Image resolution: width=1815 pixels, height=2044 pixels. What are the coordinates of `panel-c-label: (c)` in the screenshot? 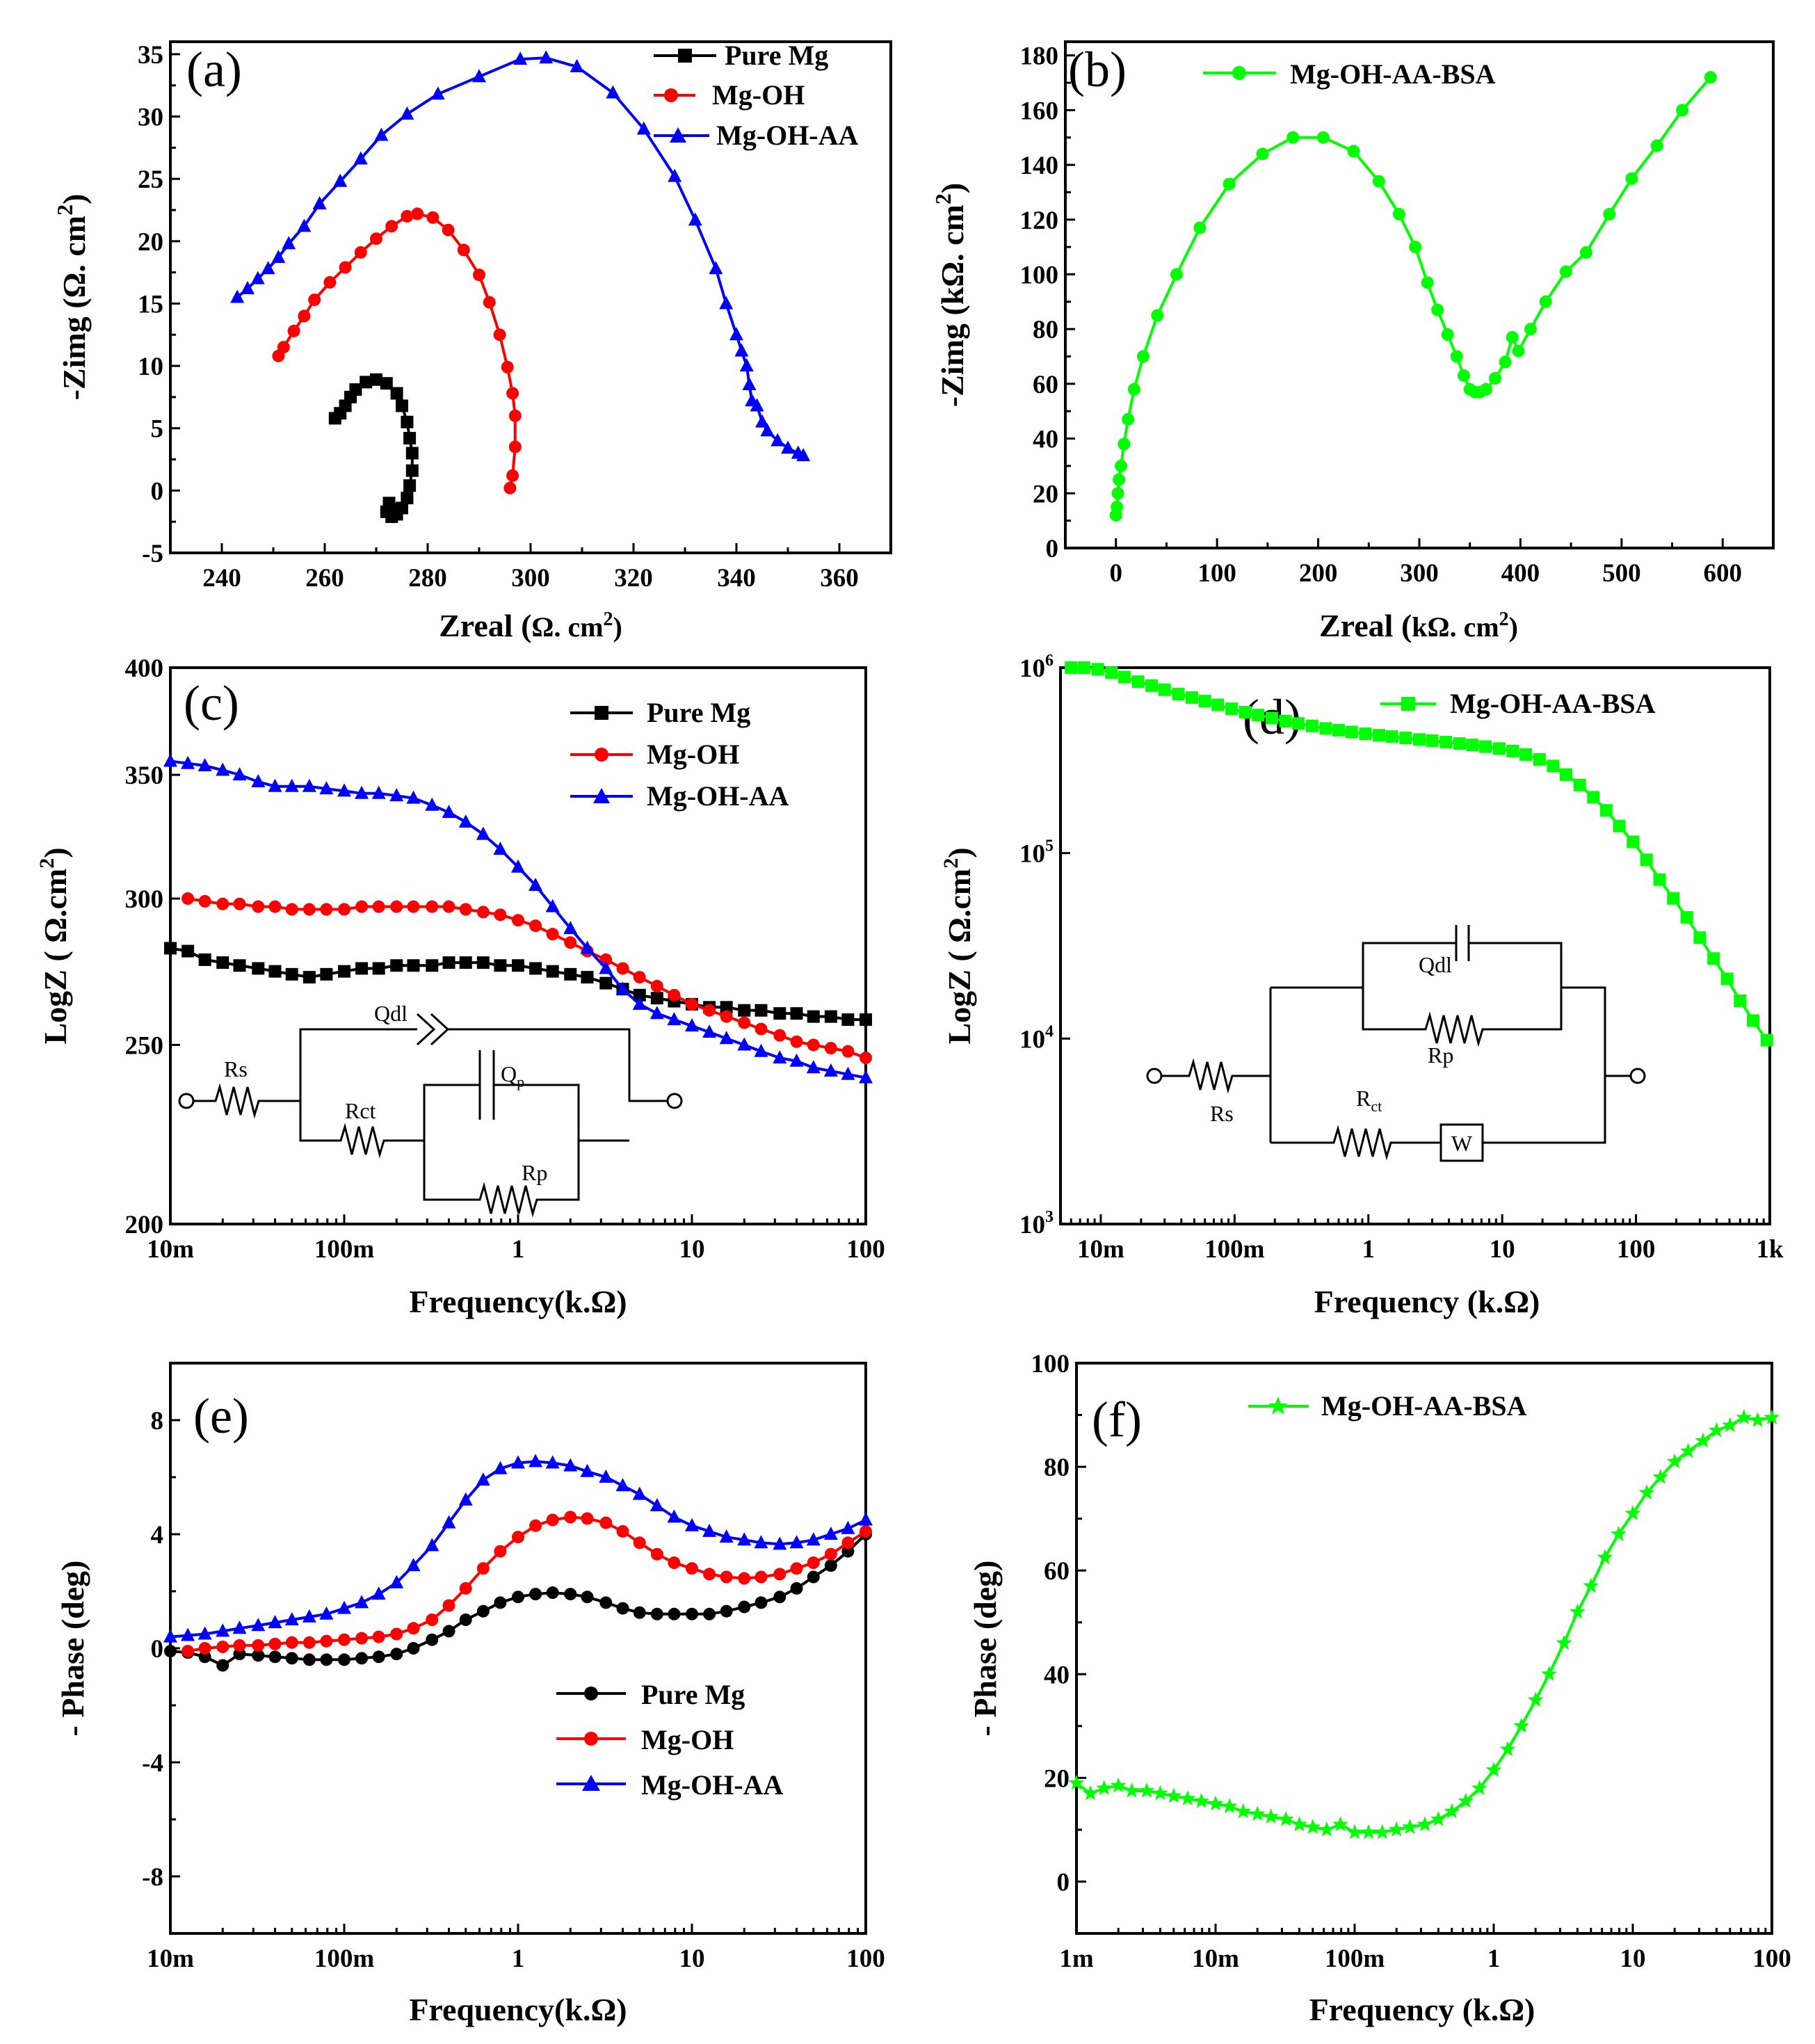 It's located at (211, 703).